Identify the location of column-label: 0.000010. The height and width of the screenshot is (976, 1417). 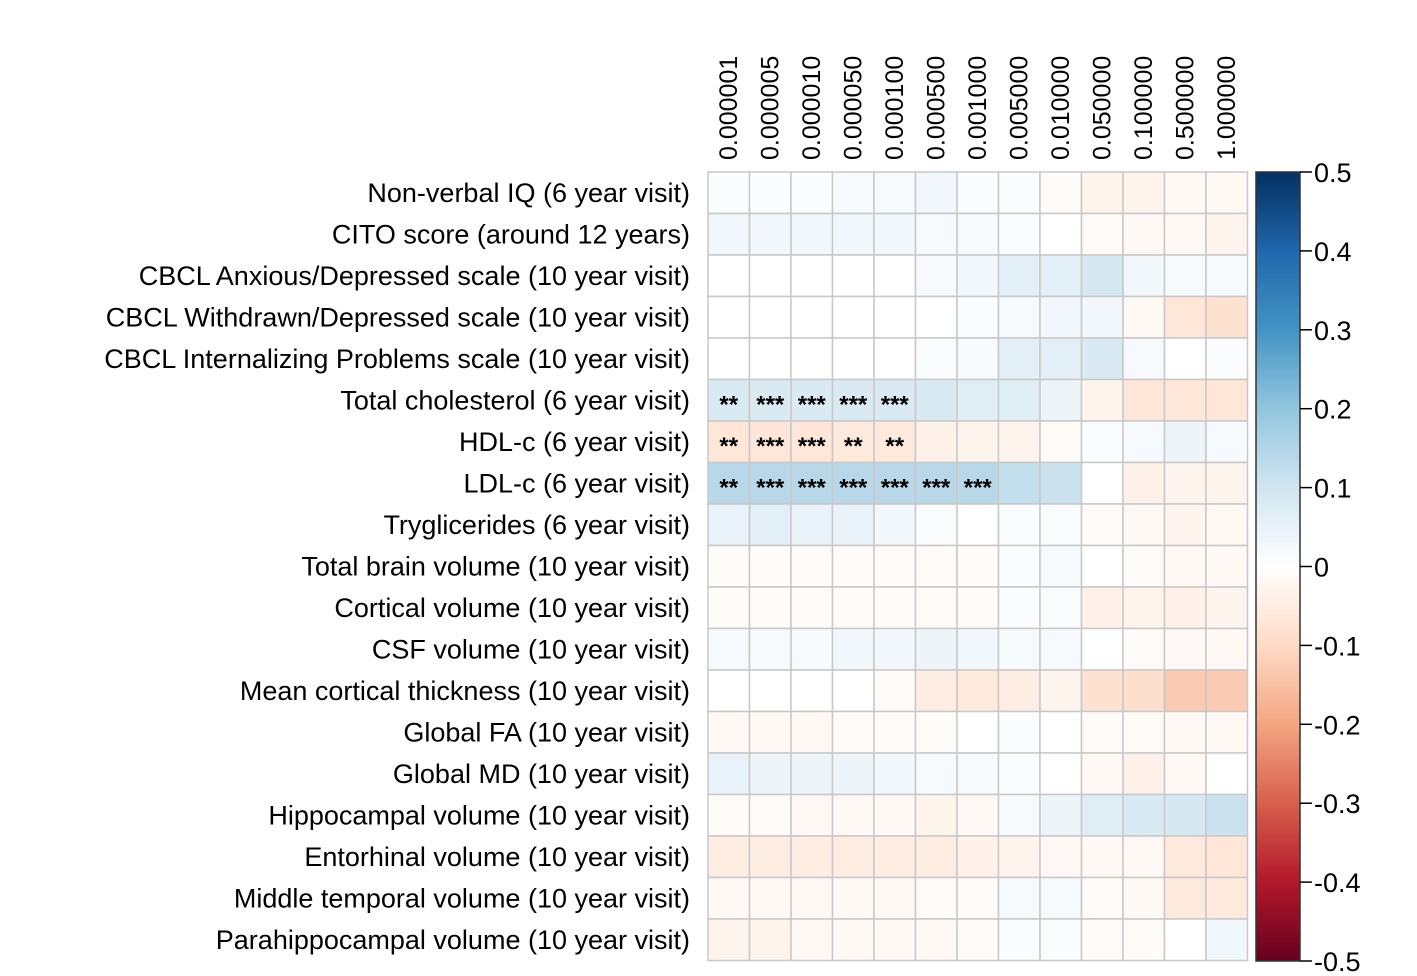
(812, 108).